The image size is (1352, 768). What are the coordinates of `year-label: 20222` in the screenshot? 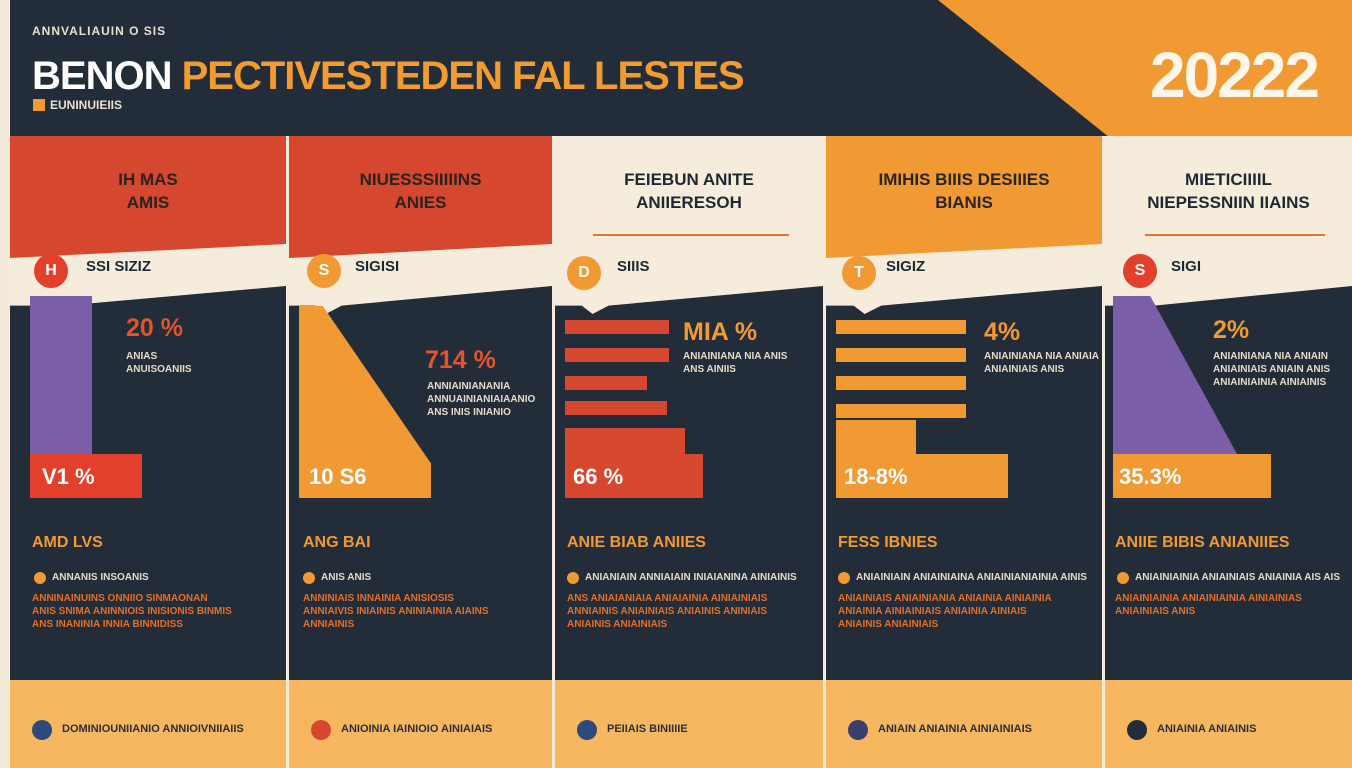 It's located at (1235, 75).